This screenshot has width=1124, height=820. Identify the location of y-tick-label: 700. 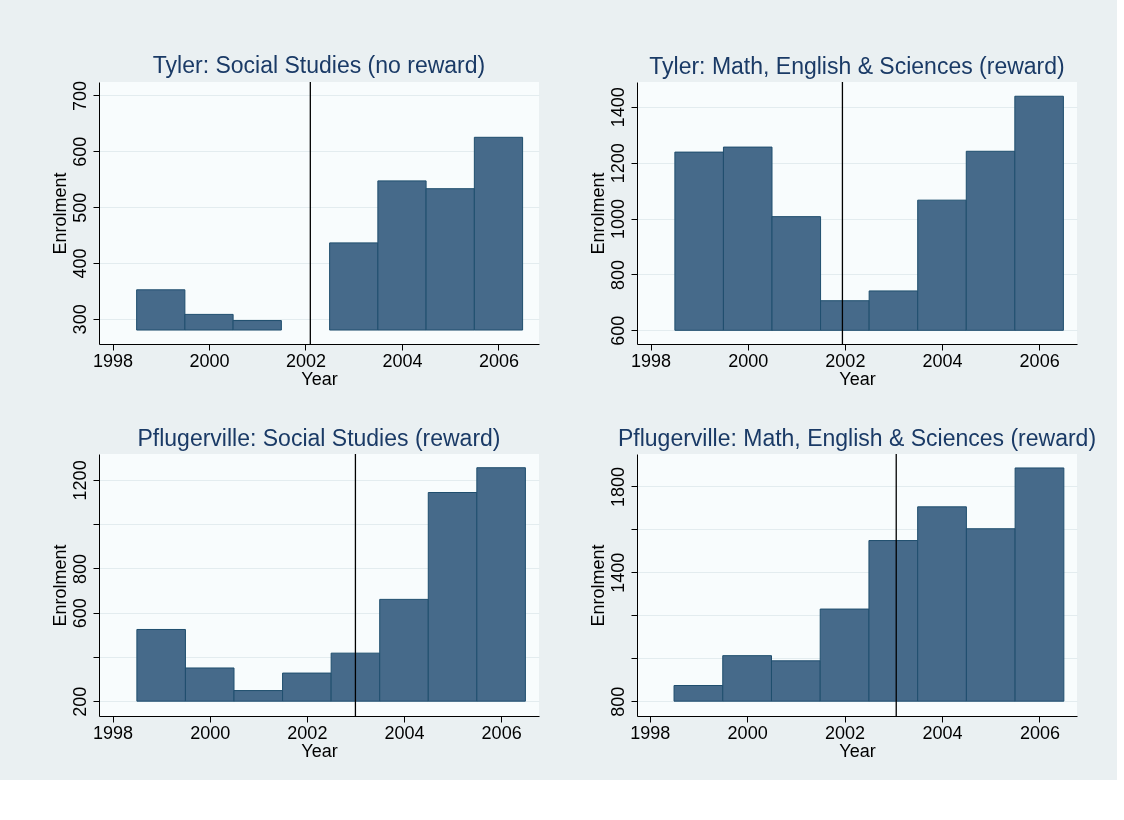
(79, 95).